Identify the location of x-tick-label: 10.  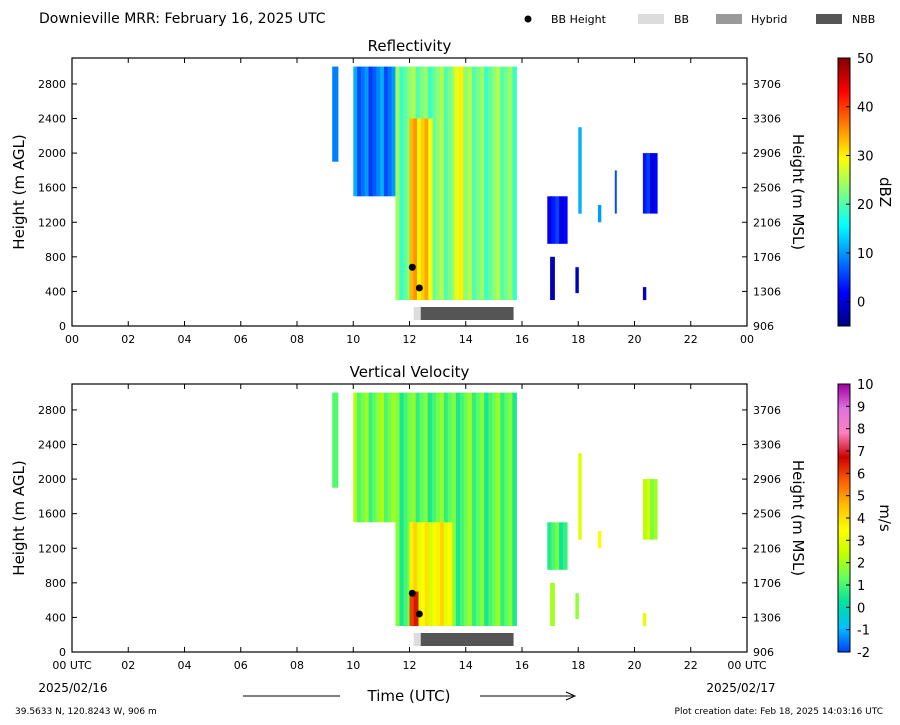
(353, 665).